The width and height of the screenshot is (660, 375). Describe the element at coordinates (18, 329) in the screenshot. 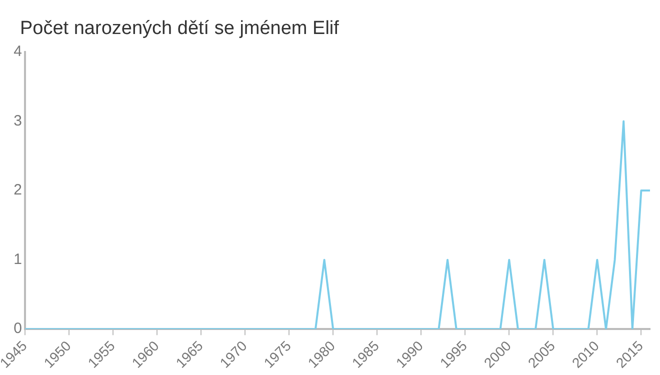

I see `y-tick-label: 0` at that location.